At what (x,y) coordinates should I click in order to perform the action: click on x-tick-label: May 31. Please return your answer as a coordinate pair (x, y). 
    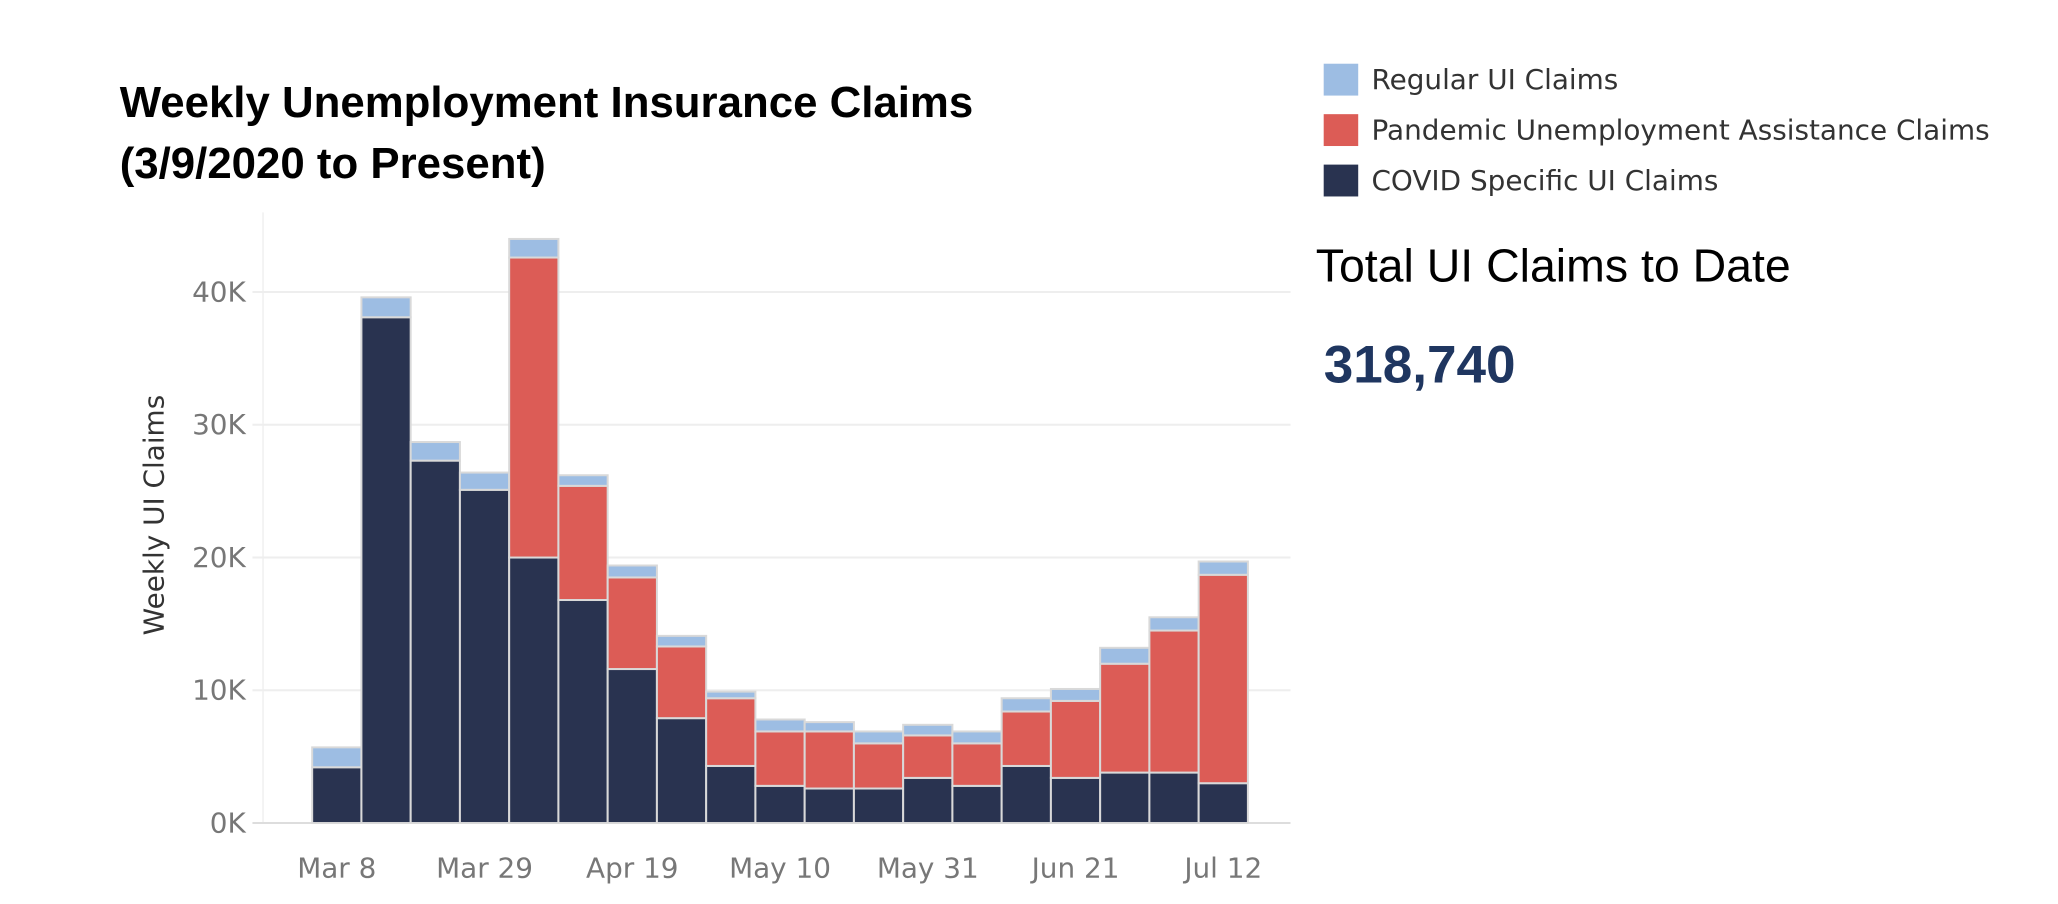
    Looking at the image, I should click on (928, 867).